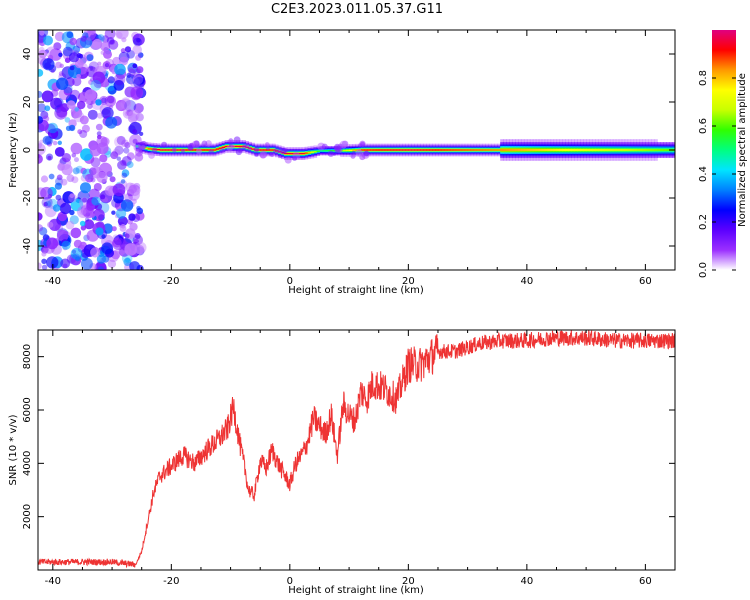 Image resolution: width=750 pixels, height=600 pixels. Describe the element at coordinates (171, 581) in the screenshot. I see `x-tick-label: -20` at that location.